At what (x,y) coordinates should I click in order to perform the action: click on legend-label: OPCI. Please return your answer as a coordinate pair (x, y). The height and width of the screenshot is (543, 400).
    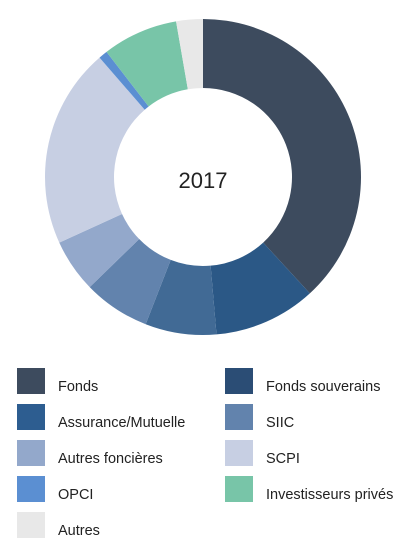
    Looking at the image, I should click on (76, 495).